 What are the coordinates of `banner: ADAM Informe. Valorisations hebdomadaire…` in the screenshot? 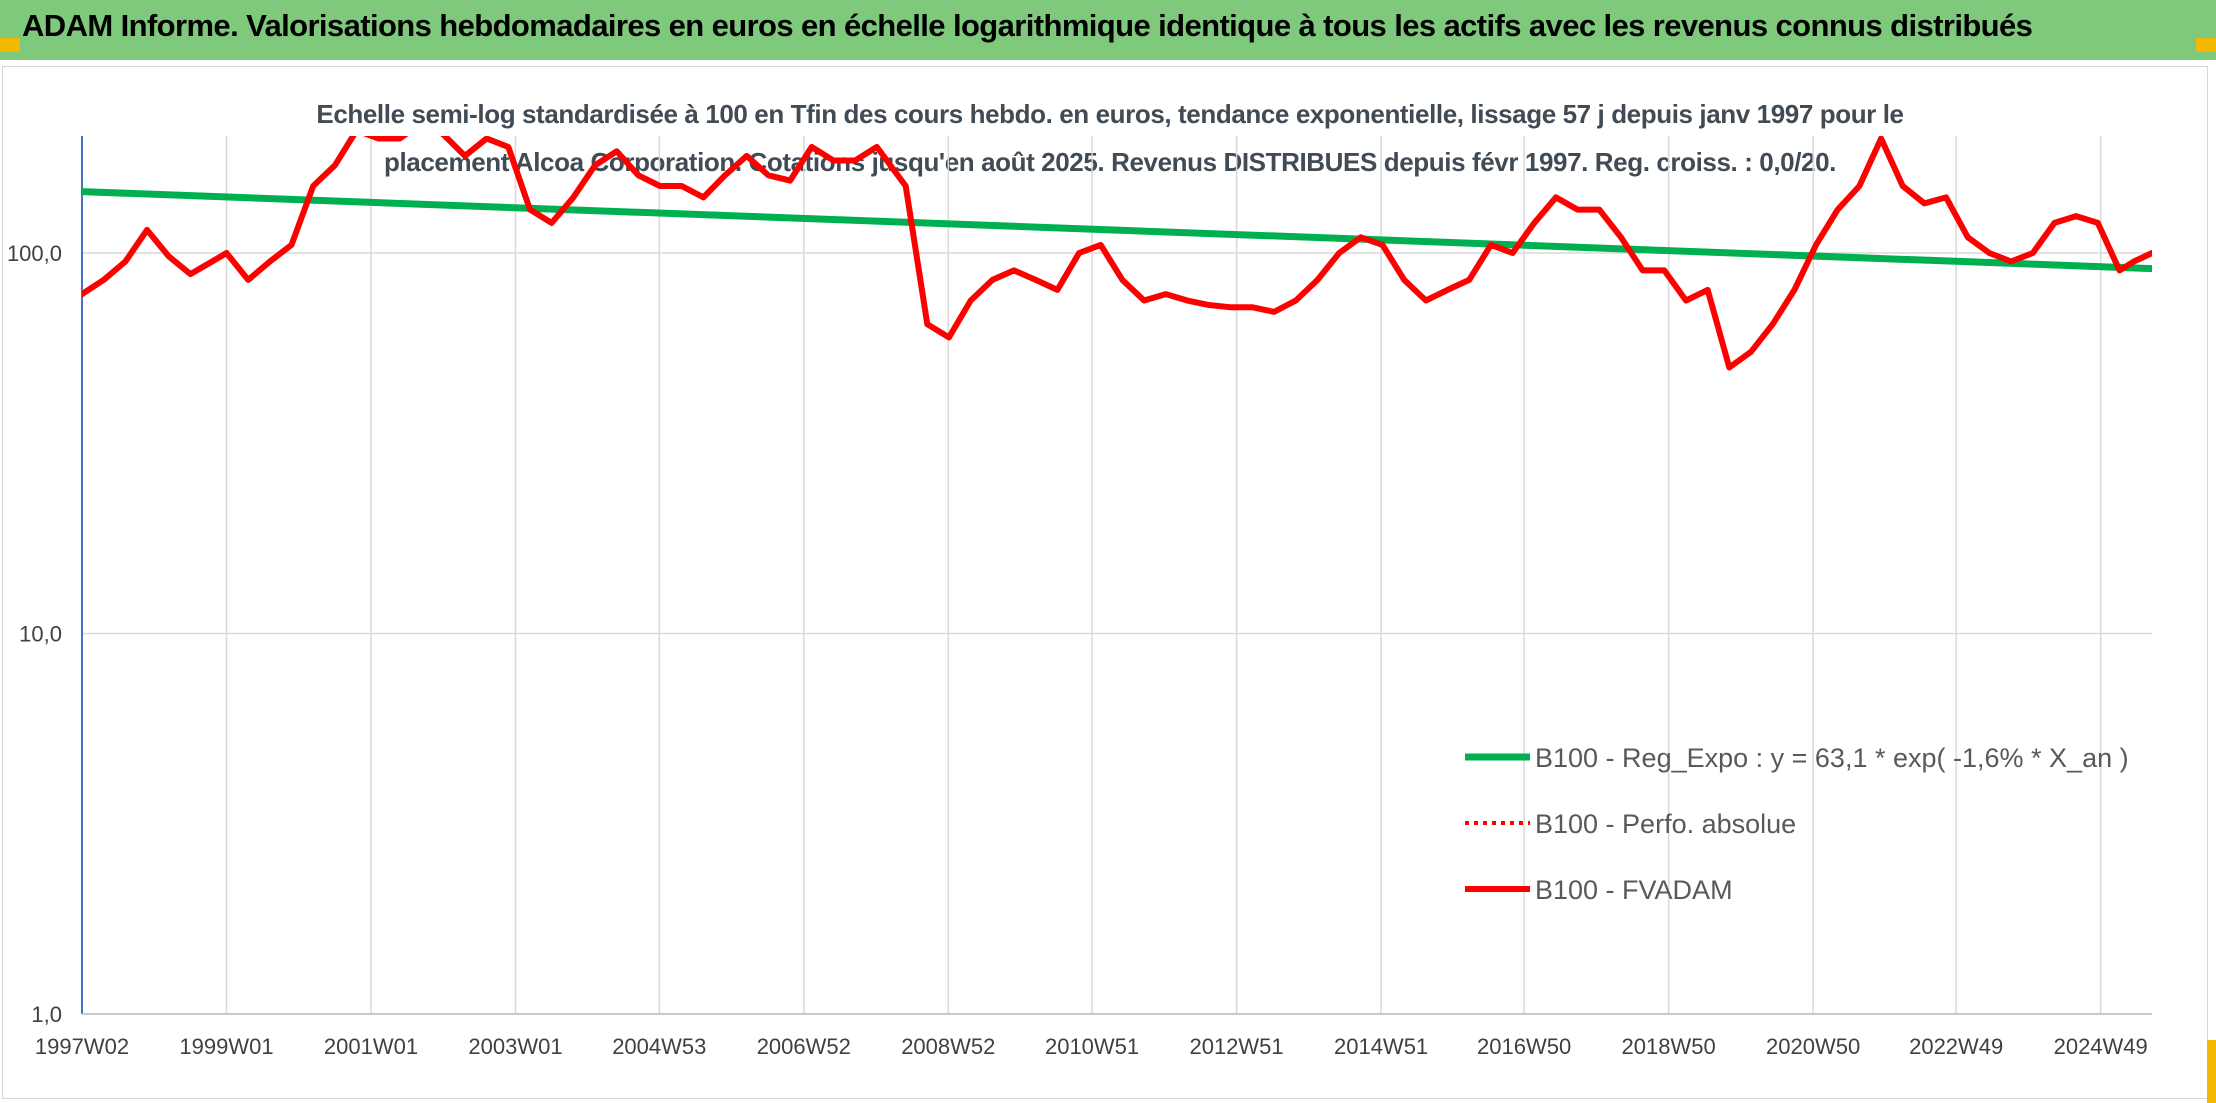 It's located at (1108, 30).